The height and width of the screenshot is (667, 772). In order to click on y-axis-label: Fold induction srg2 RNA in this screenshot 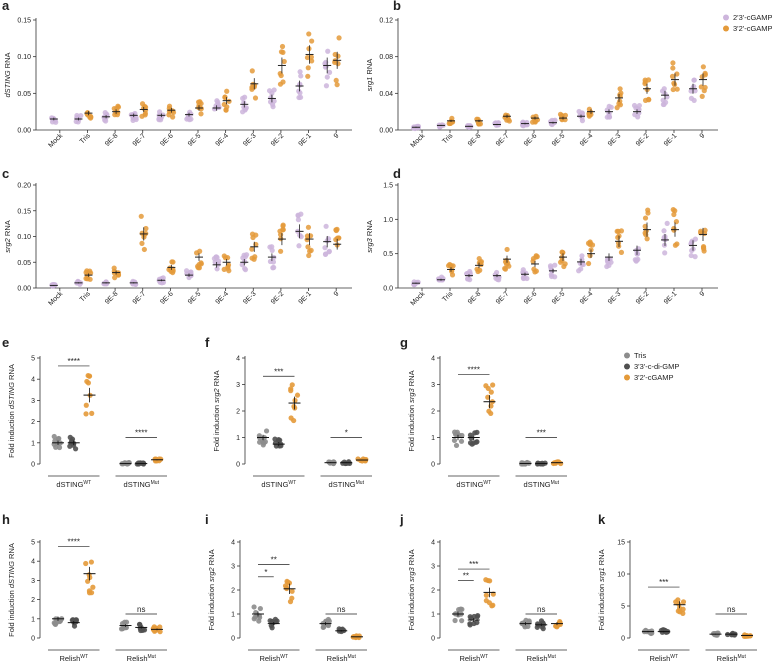, I will do `click(216, 410)`.